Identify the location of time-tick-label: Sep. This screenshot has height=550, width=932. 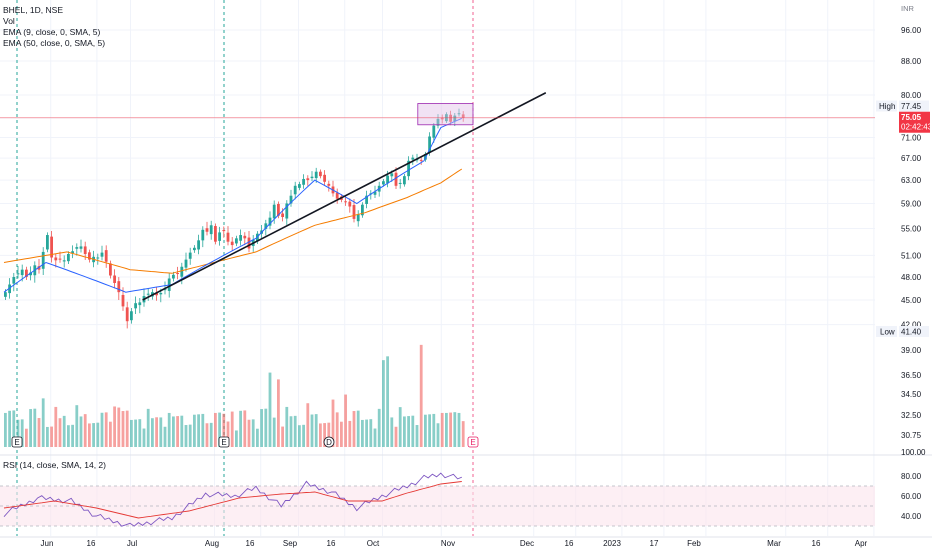
(290, 543).